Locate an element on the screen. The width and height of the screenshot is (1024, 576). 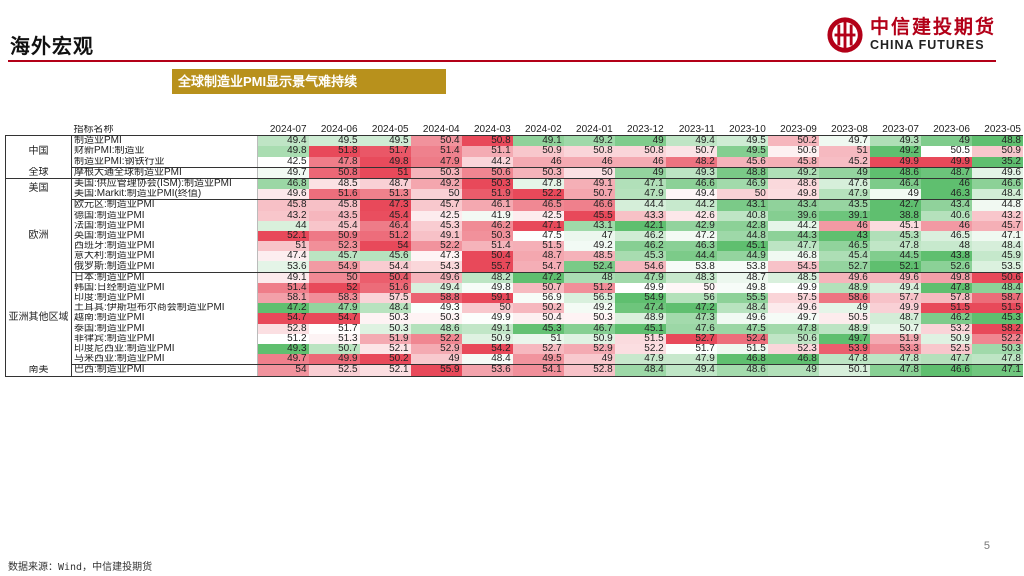
pmi-value-cell: 50 is located at coordinates (742, 195).